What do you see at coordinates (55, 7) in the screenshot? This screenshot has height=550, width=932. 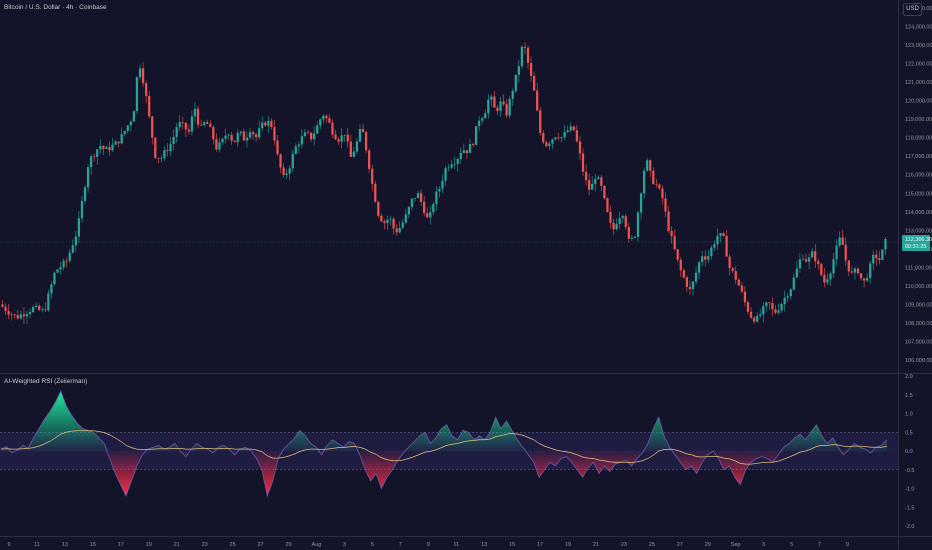 I see `symbol-title: Bitcoin / U.S. Dollar · 4h · Coinbase` at bounding box center [55, 7].